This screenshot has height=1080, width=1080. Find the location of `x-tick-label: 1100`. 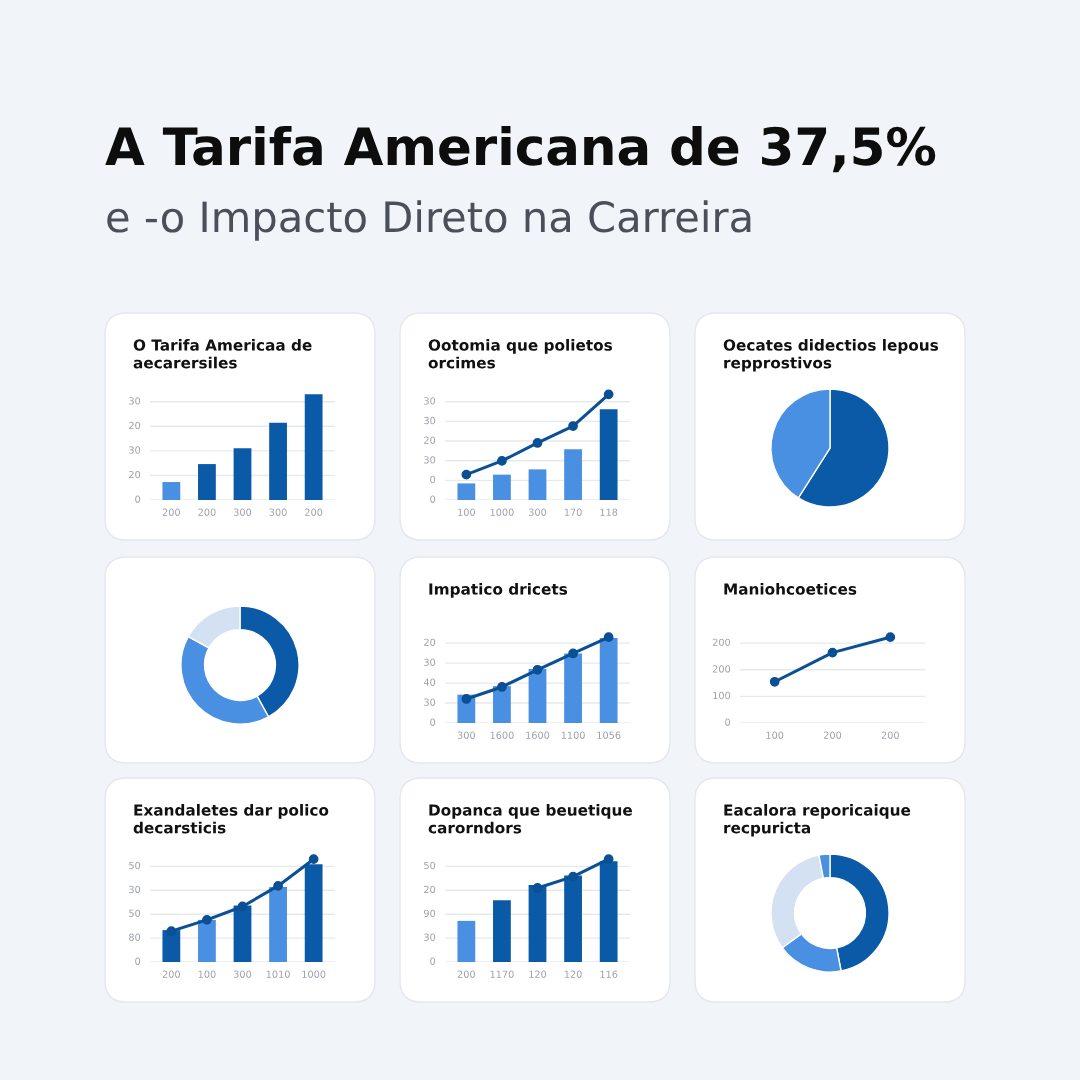

x-tick-label: 1100 is located at coordinates (573, 735).